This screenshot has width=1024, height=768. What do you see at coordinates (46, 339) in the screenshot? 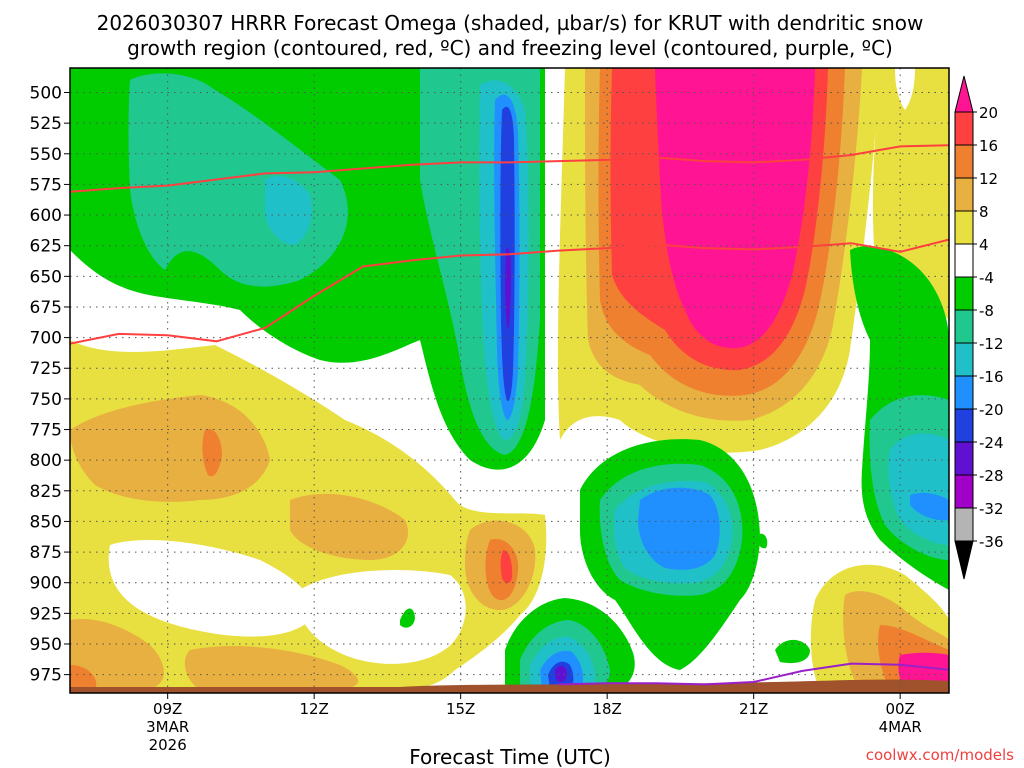
I see `y-tick-label-700: 700` at bounding box center [46, 339].